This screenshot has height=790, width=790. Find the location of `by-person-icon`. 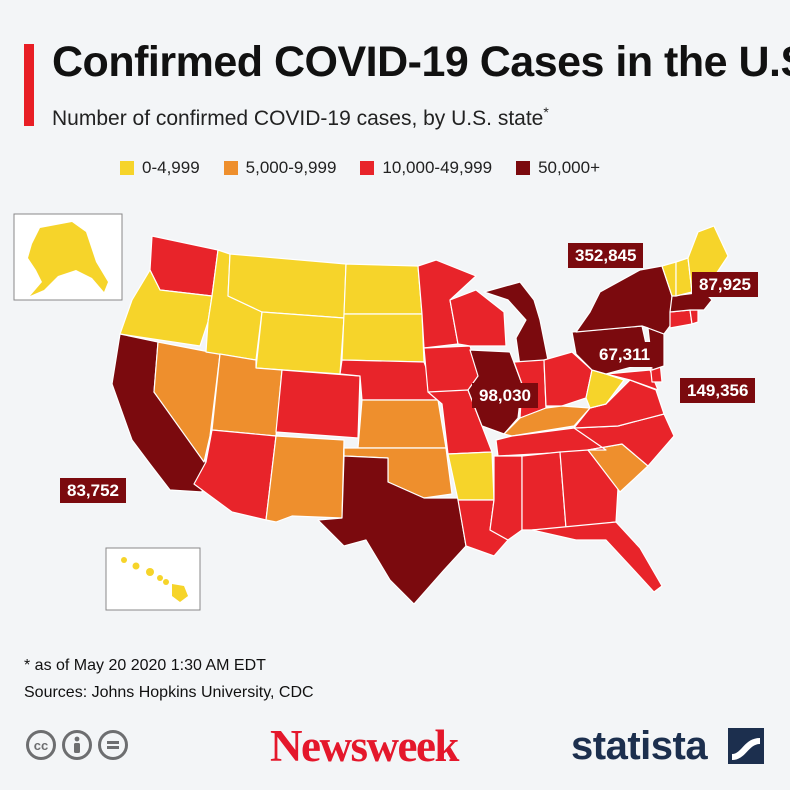

by-person-icon is located at coordinates (77, 745).